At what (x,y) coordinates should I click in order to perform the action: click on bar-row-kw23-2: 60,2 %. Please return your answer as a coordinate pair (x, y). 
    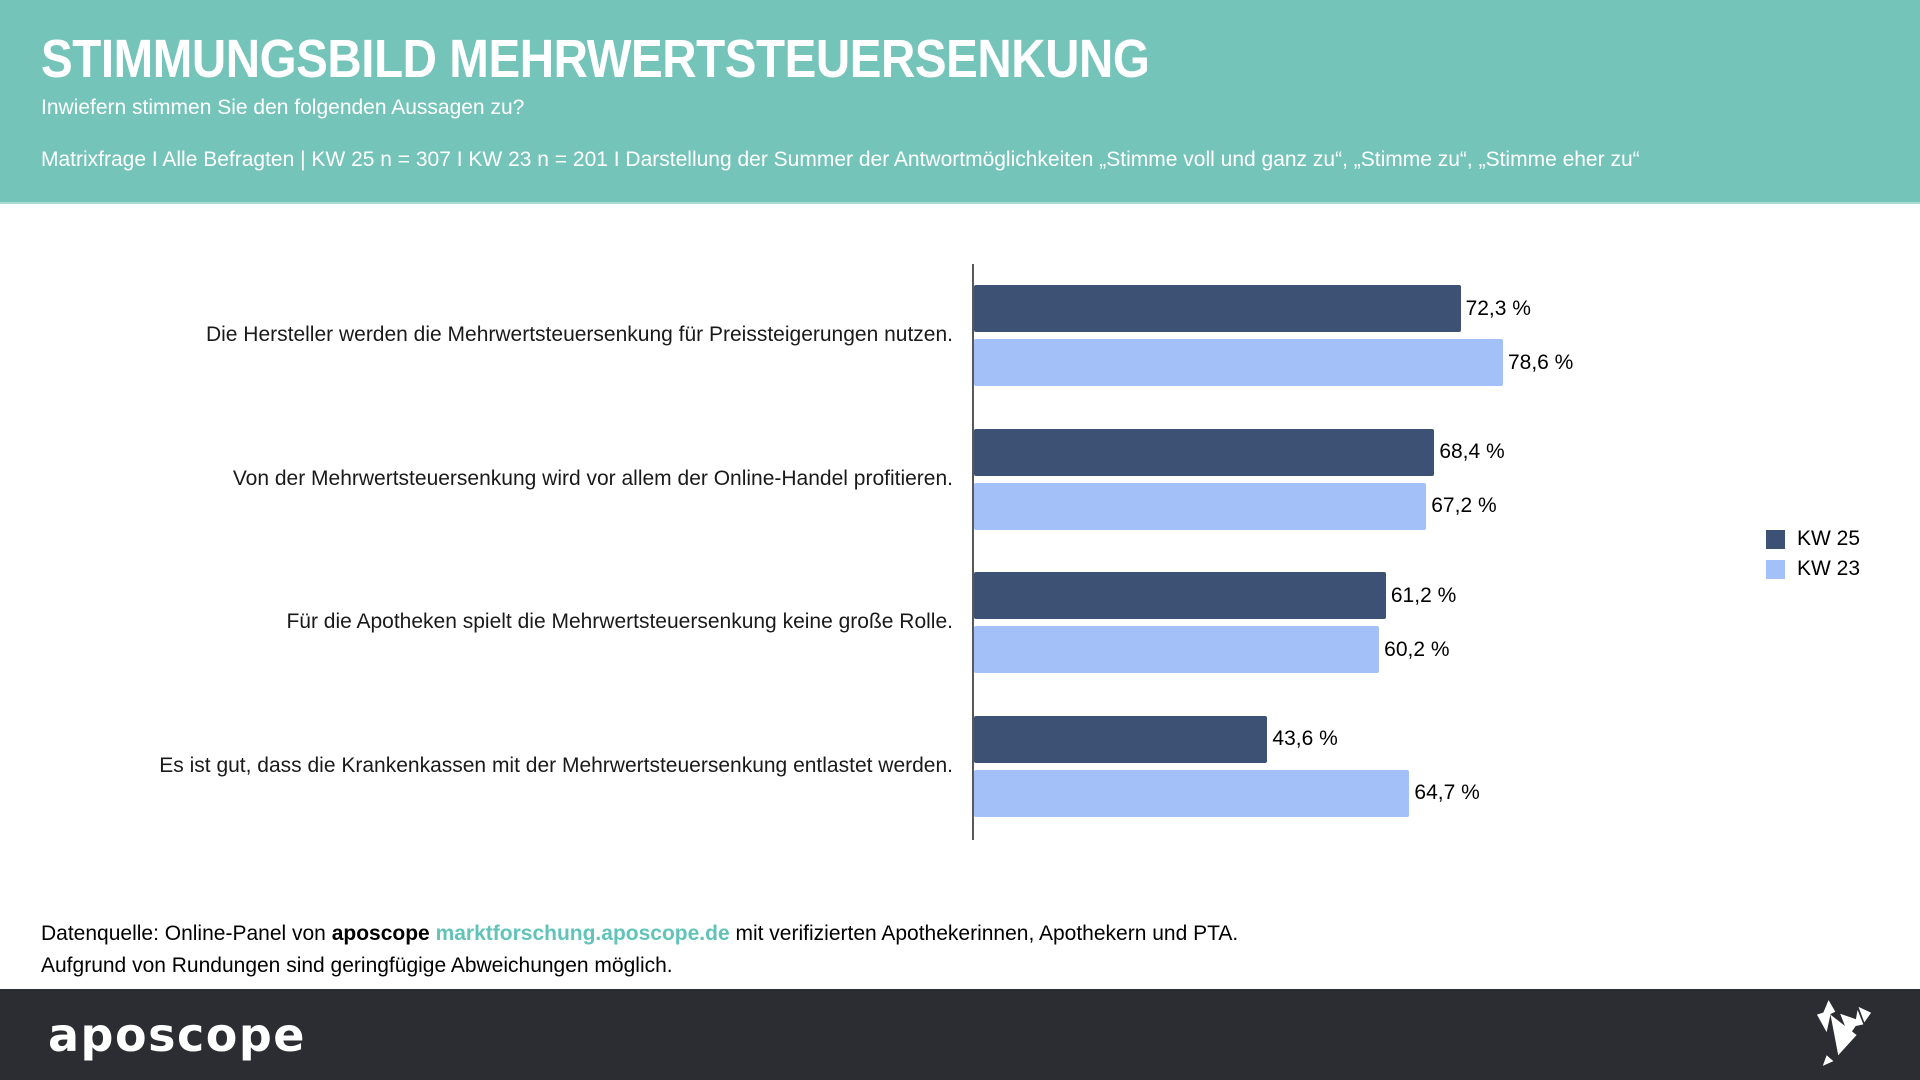
    Looking at the image, I should click on (1212, 649).